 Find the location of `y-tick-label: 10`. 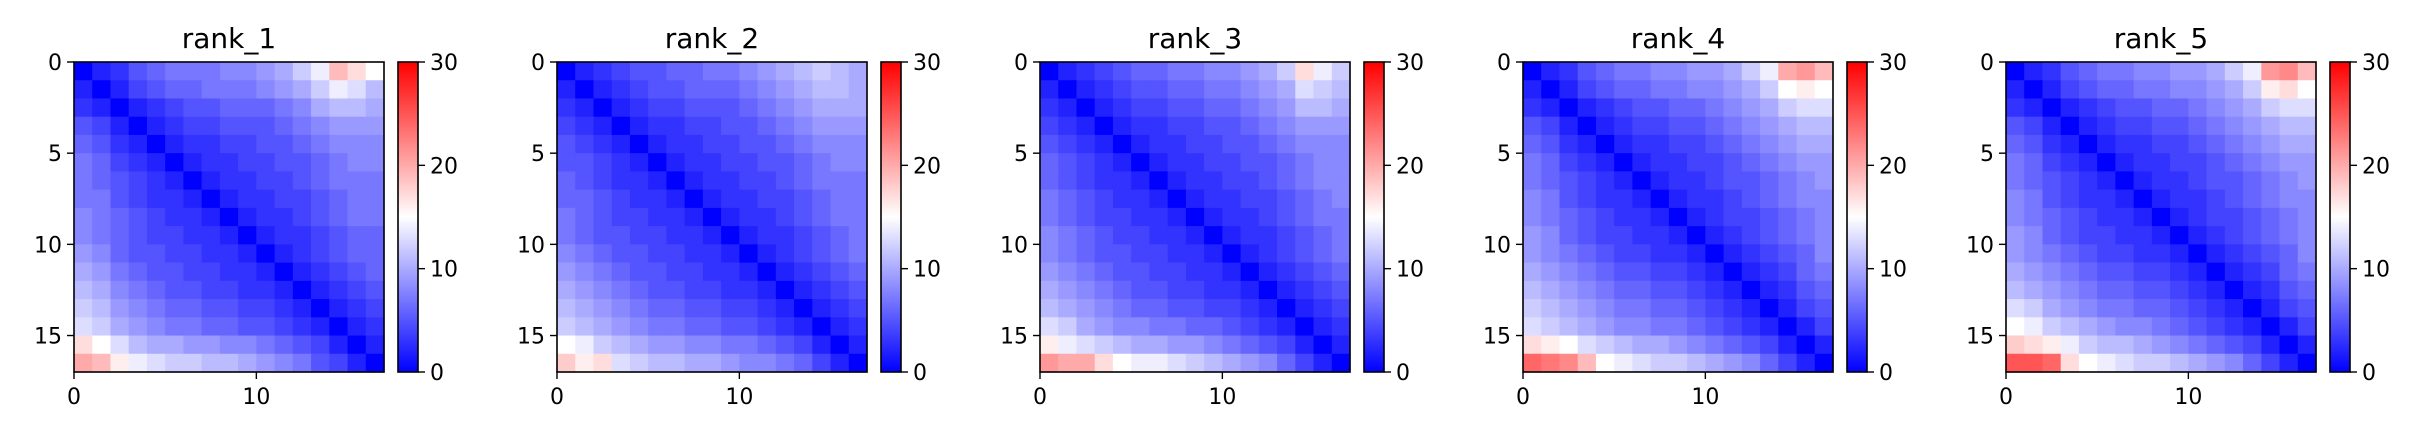

y-tick-label: 10 is located at coordinates (1497, 245).